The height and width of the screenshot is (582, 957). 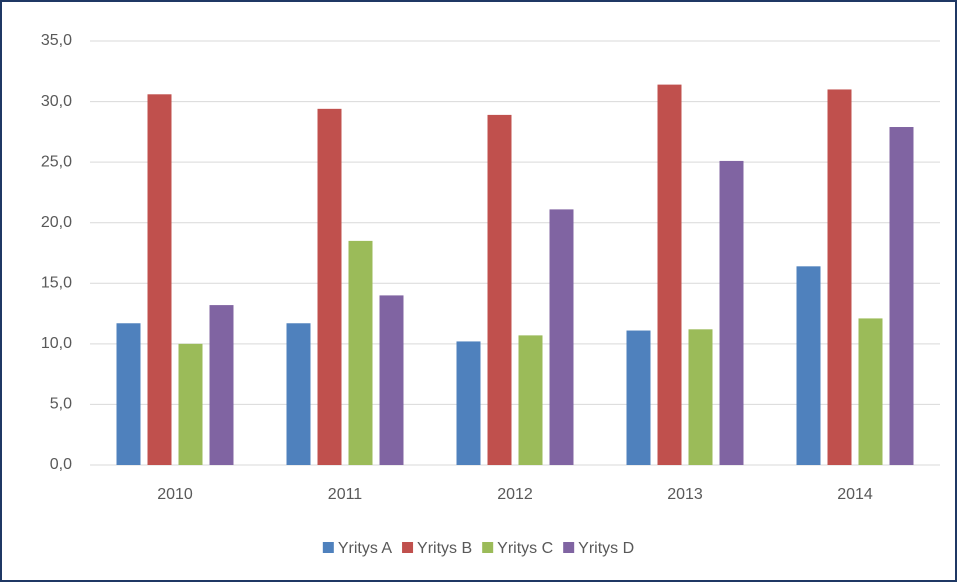 What do you see at coordinates (606, 548) in the screenshot?
I see `legend-label: Yritys D` at bounding box center [606, 548].